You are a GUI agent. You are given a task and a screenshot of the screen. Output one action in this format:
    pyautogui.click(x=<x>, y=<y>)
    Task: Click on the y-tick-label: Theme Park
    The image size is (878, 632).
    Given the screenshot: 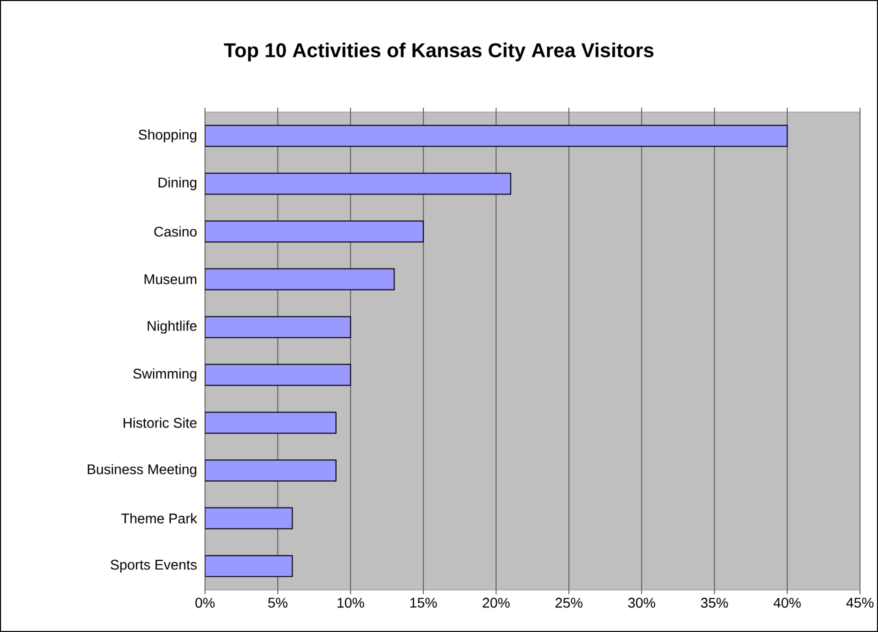 What is the action you would take?
    pyautogui.click(x=159, y=518)
    